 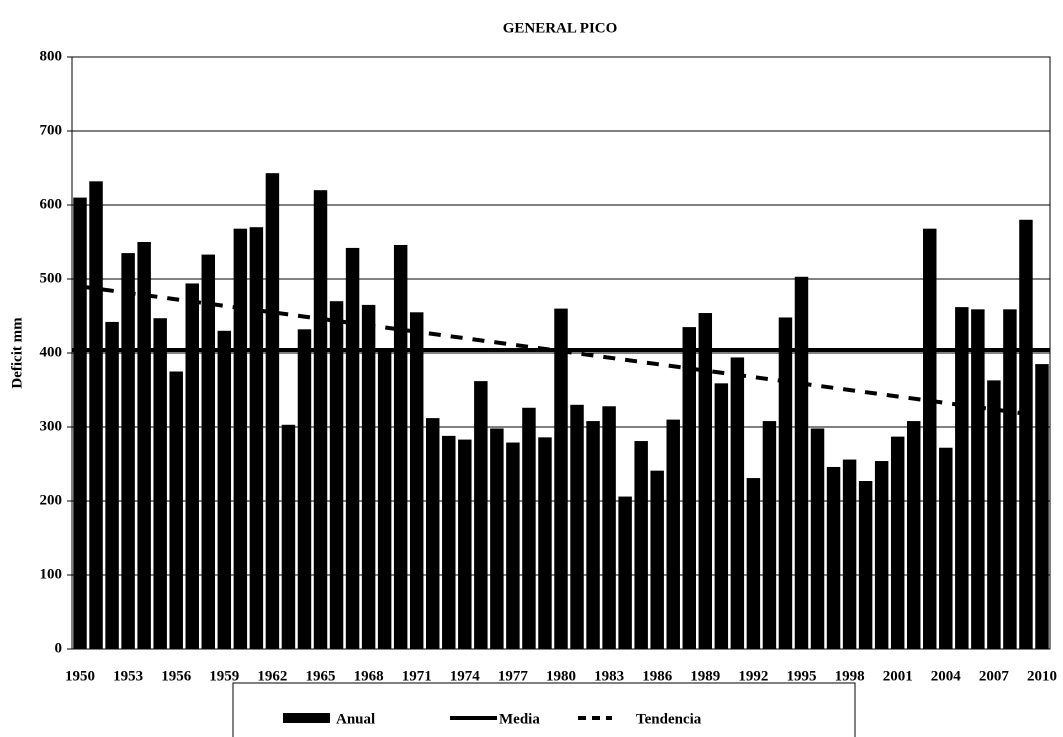 I want to click on x-tick-label: 1959, so click(x=224, y=676).